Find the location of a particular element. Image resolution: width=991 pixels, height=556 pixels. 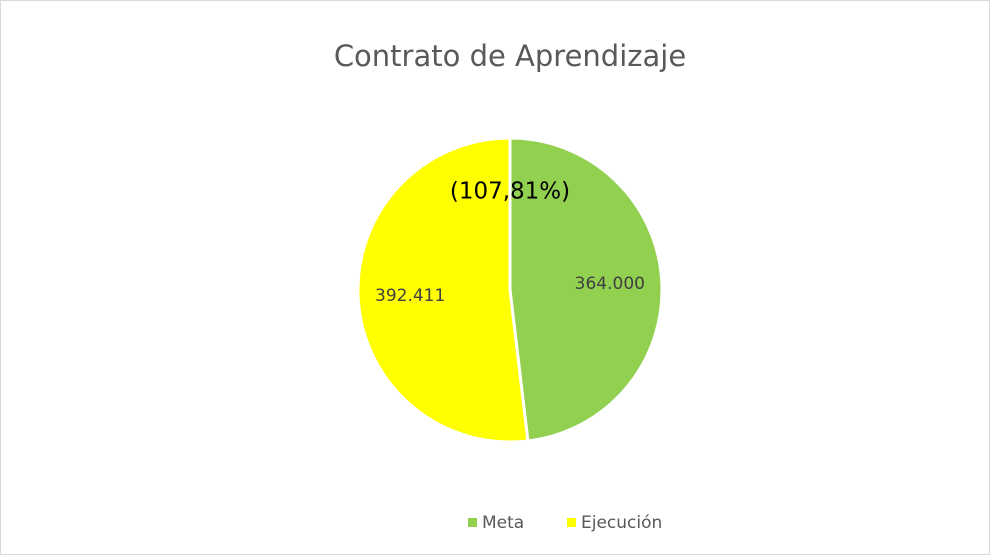

legend-label: Ejecución is located at coordinates (621, 523).